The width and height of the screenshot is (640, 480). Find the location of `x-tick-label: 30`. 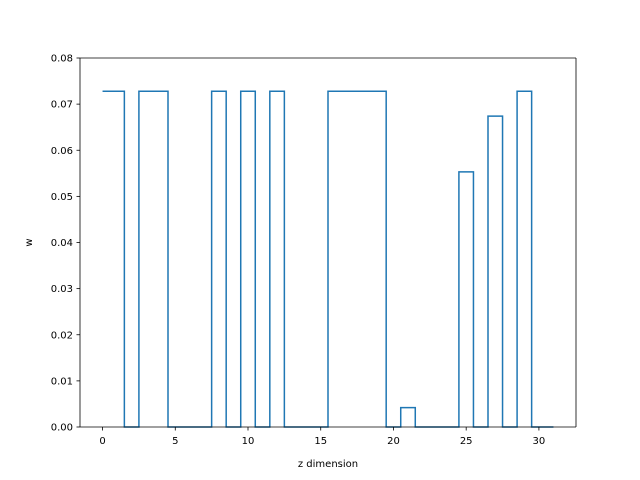

x-tick-label: 30 is located at coordinates (539, 441).